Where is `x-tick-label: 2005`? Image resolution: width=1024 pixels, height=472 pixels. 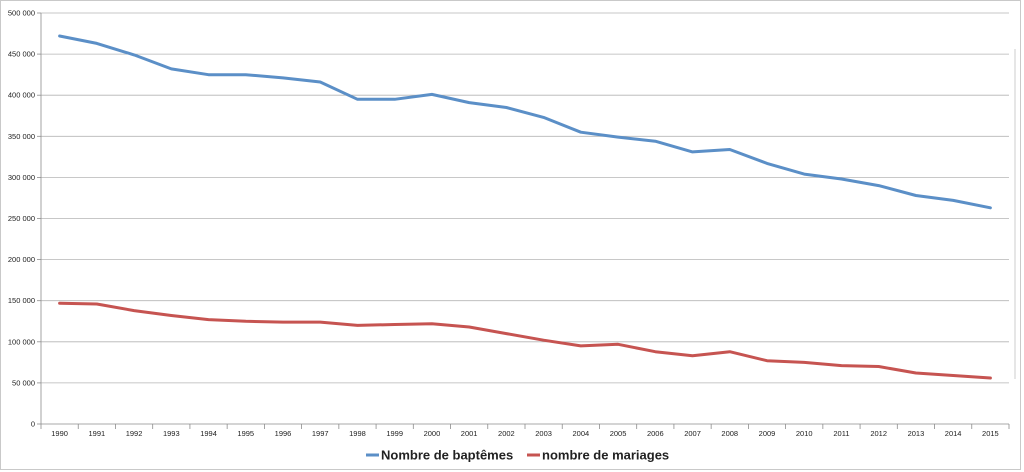 x-tick-label: 2005 is located at coordinates (618, 433).